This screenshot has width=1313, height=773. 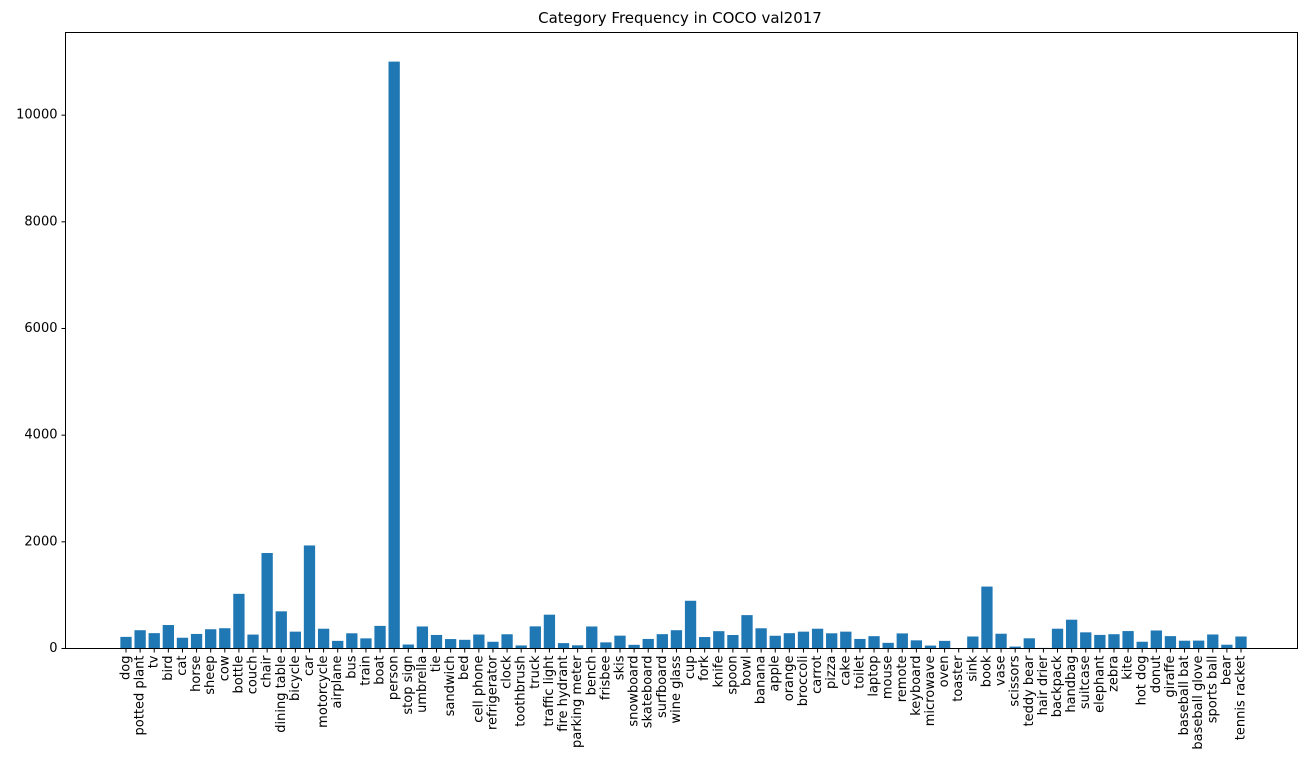 I want to click on x-tick-label: bench, so click(x=591, y=676).